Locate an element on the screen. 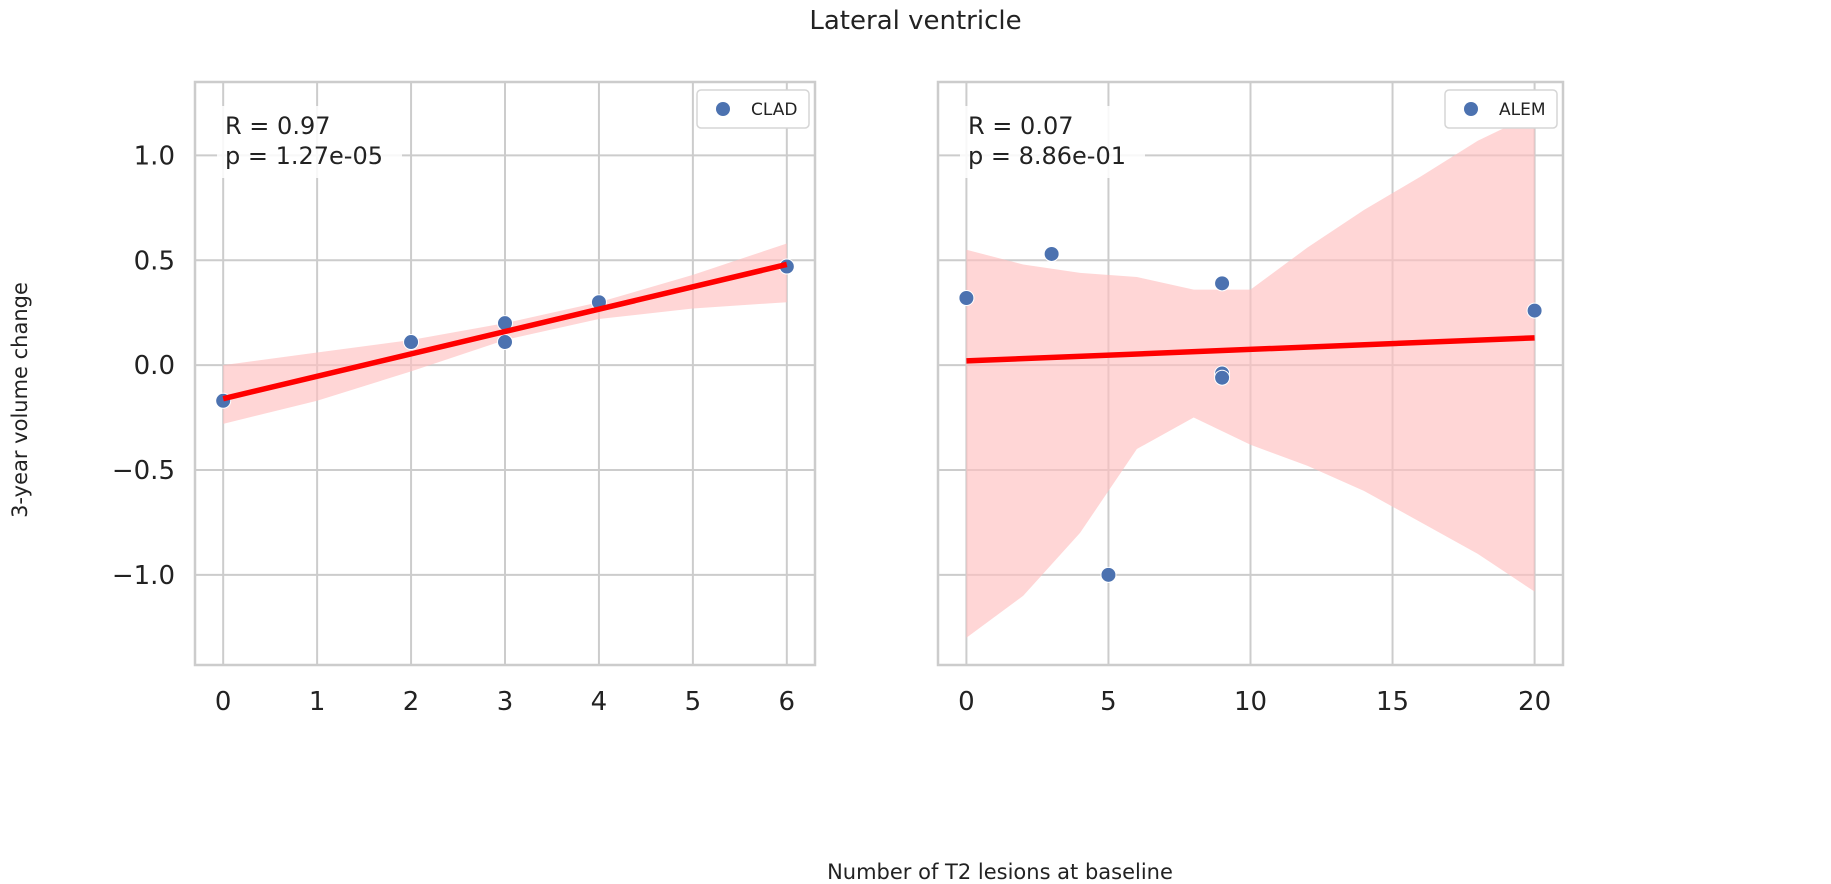 The image size is (1831, 884). left-x-tick-label: 5 is located at coordinates (693, 702).